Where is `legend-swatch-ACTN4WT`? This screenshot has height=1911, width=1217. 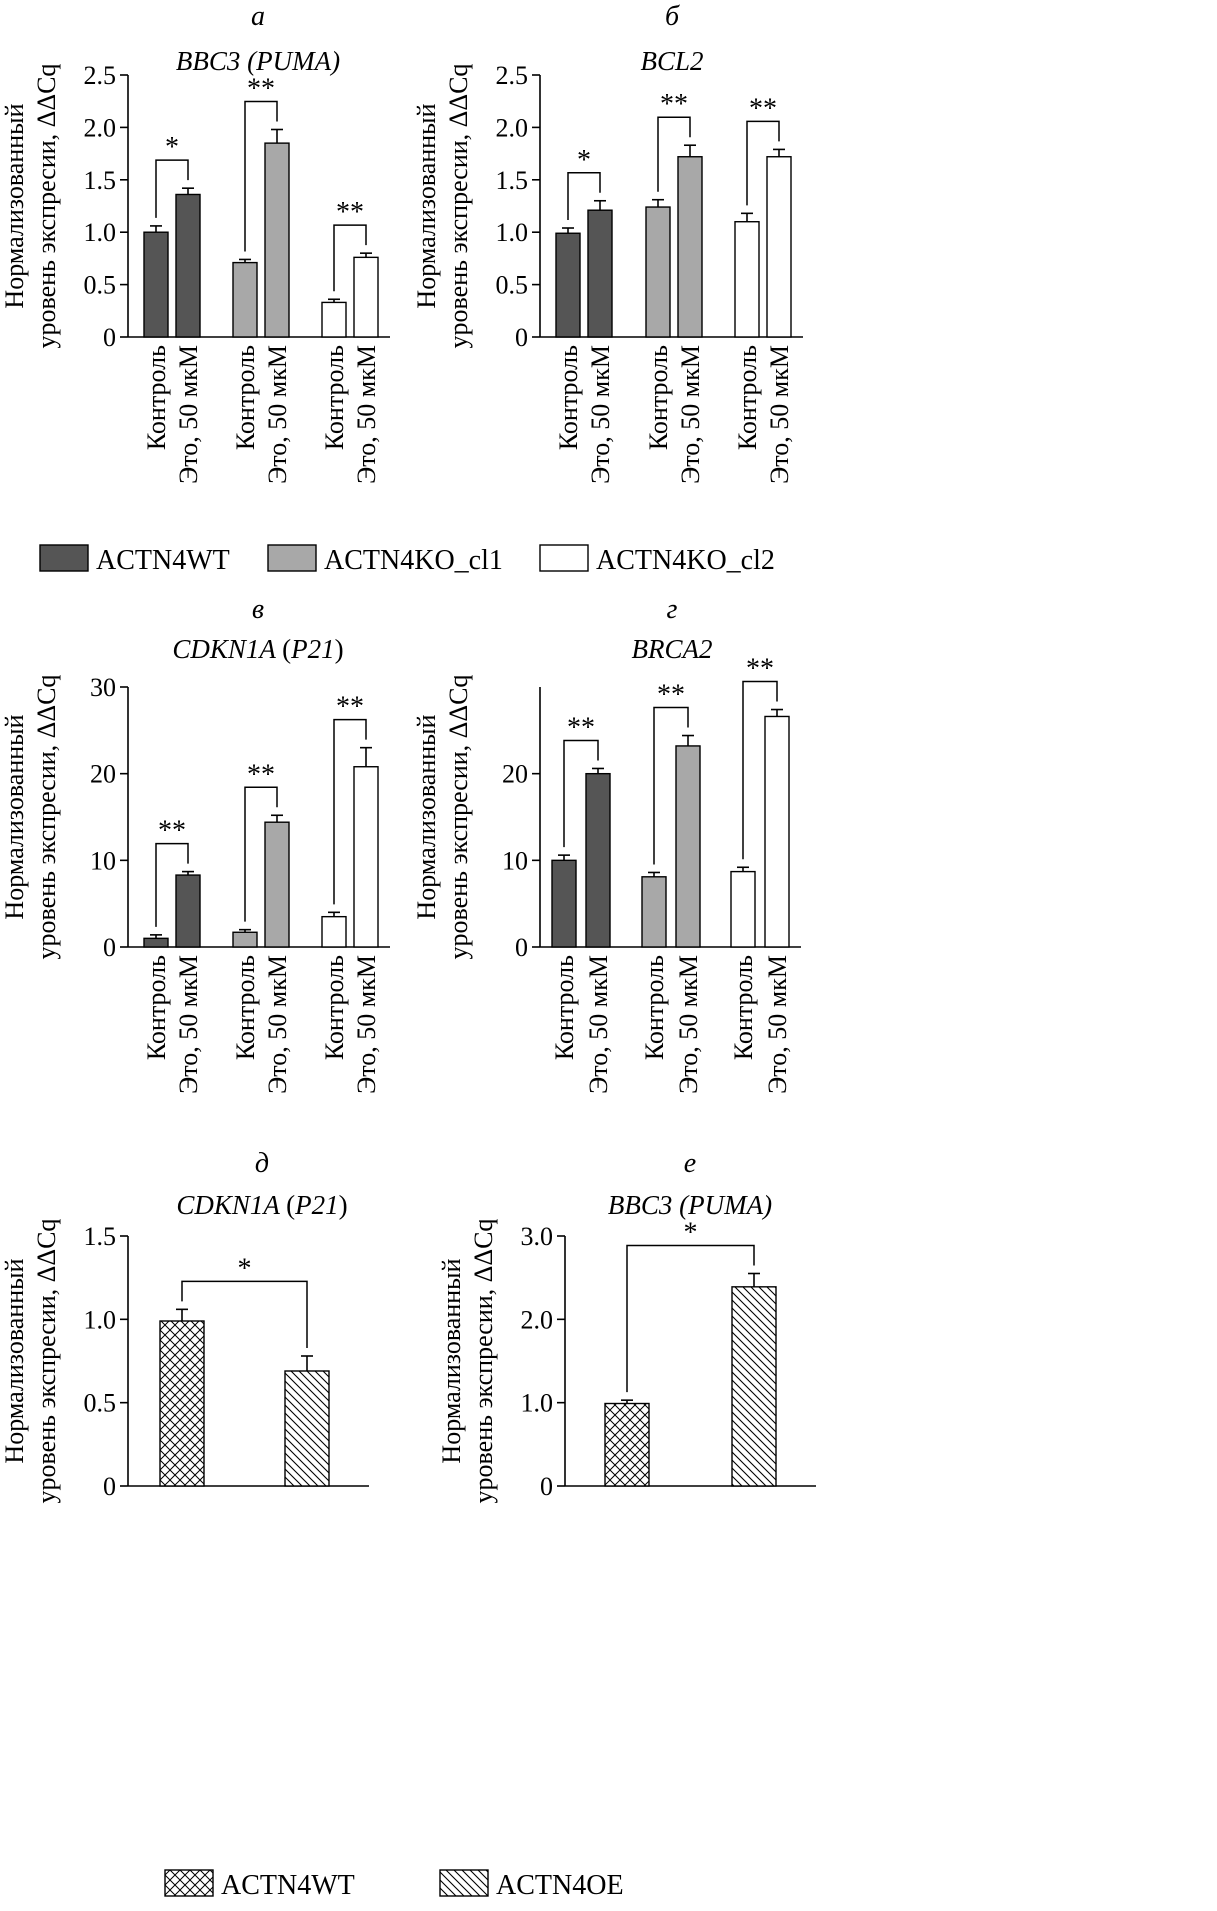
legend-swatch-ACTN4WT is located at coordinates (64, 558).